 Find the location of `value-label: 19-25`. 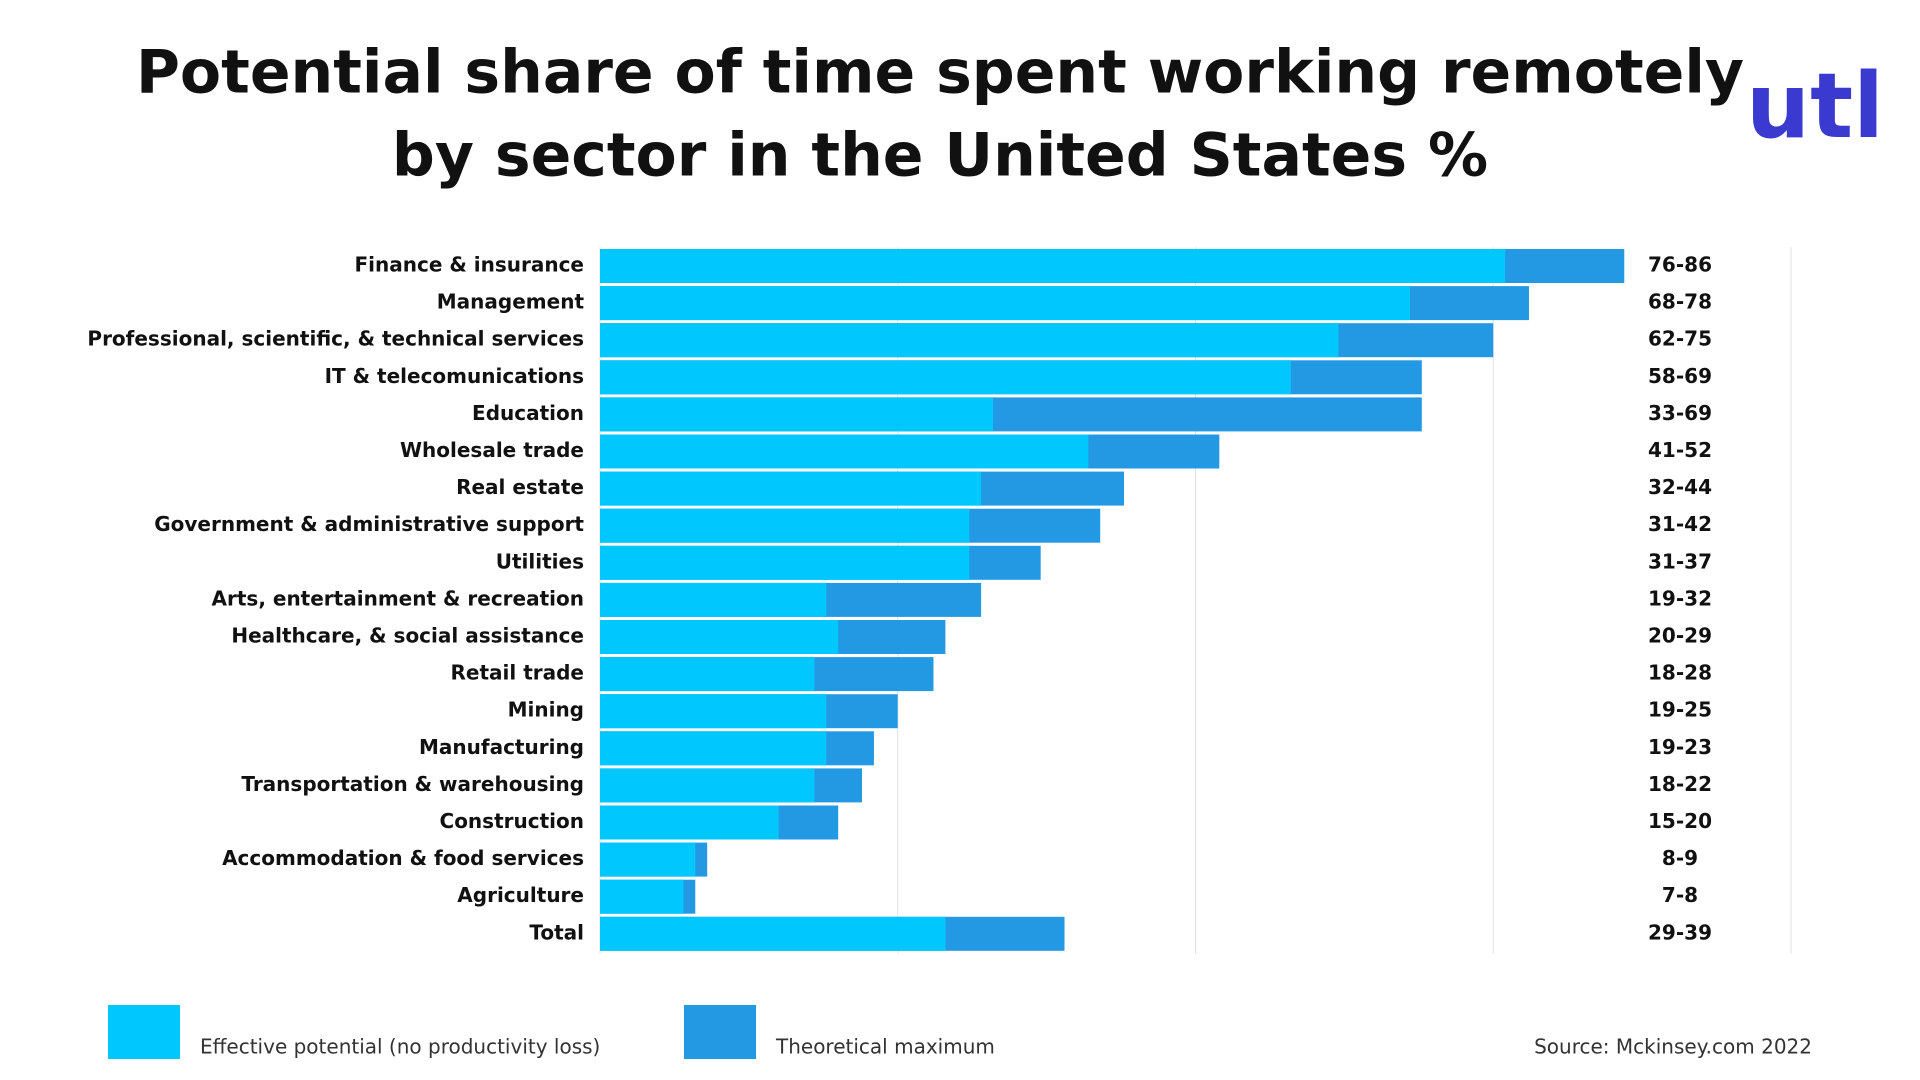

value-label: 19-25 is located at coordinates (1680, 710).